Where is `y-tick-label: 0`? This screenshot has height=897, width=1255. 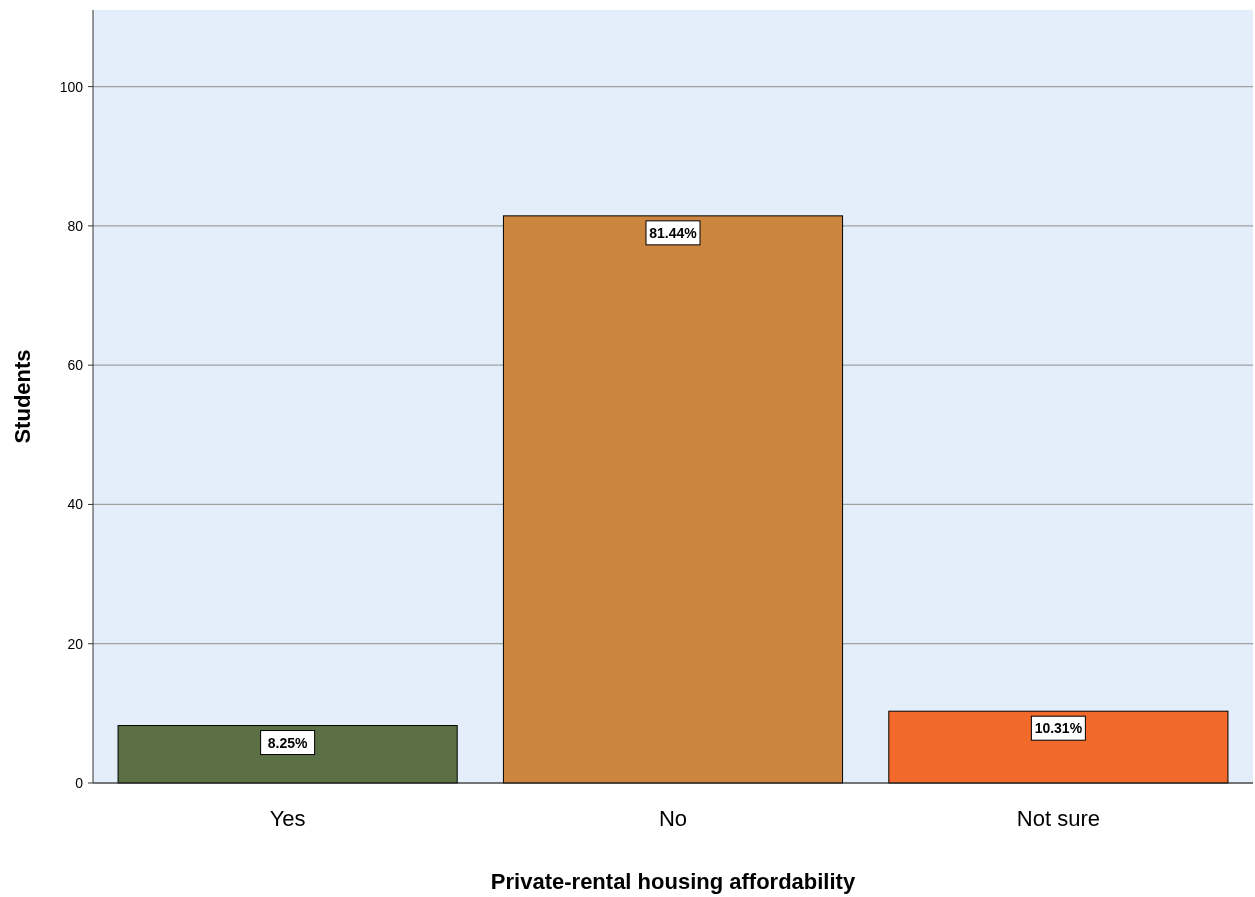
y-tick-label: 0 is located at coordinates (79, 782).